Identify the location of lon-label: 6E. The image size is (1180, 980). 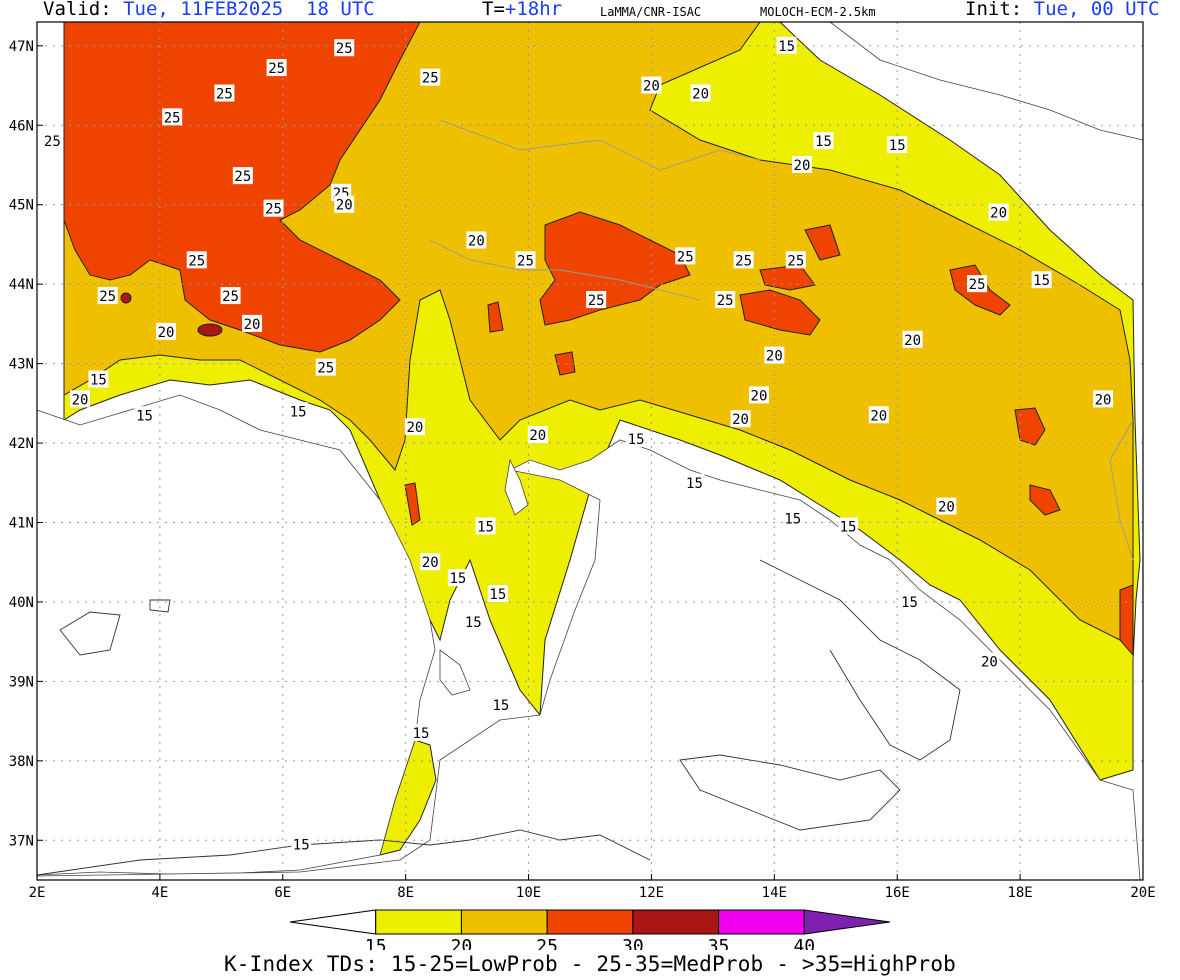
(282, 893).